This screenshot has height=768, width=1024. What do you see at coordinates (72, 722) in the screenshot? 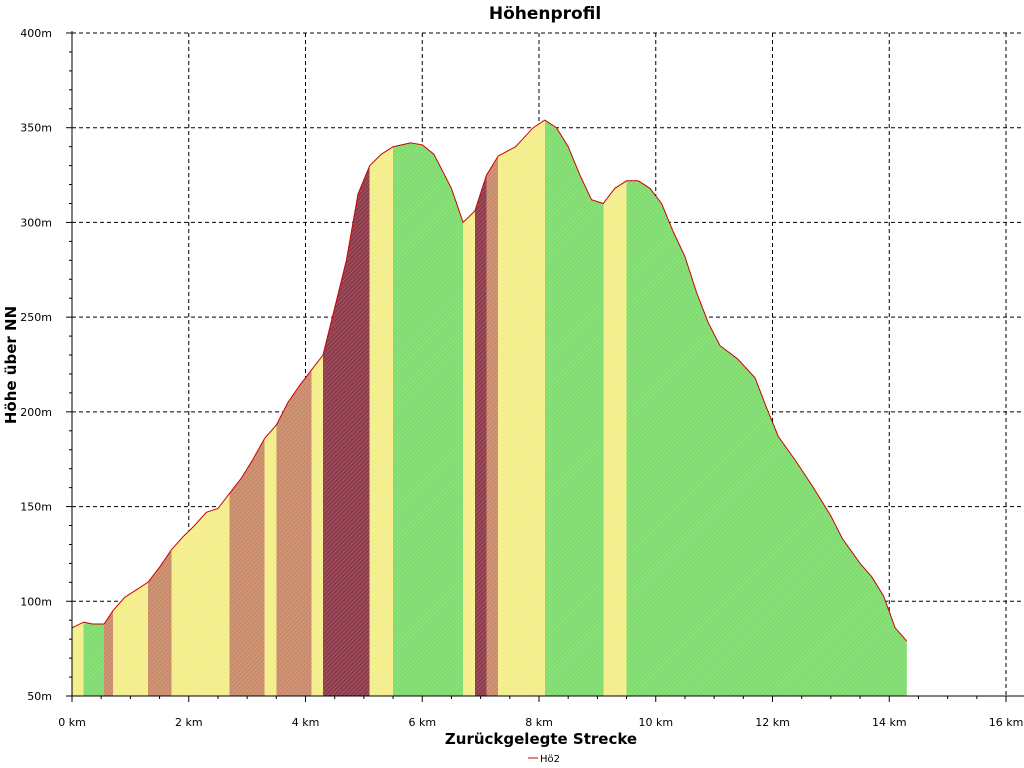
I see `x-tick-label-0: 0 km` at bounding box center [72, 722].